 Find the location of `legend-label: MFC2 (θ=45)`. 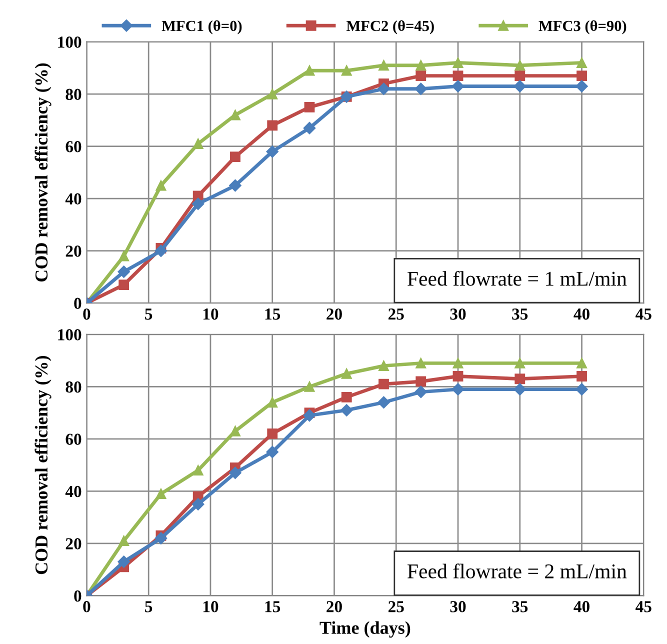

legend-label: MFC2 (θ=45) is located at coordinates (390, 27).